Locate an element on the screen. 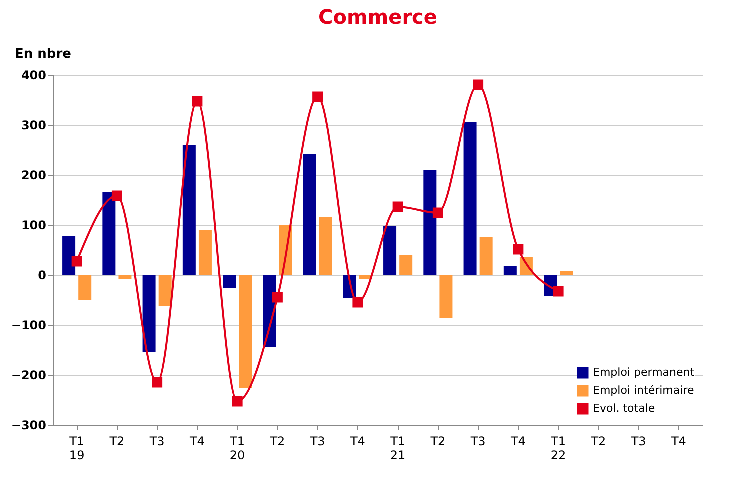 This screenshot has width=731, height=477. y-tick-label: 400 is located at coordinates (33, 75).